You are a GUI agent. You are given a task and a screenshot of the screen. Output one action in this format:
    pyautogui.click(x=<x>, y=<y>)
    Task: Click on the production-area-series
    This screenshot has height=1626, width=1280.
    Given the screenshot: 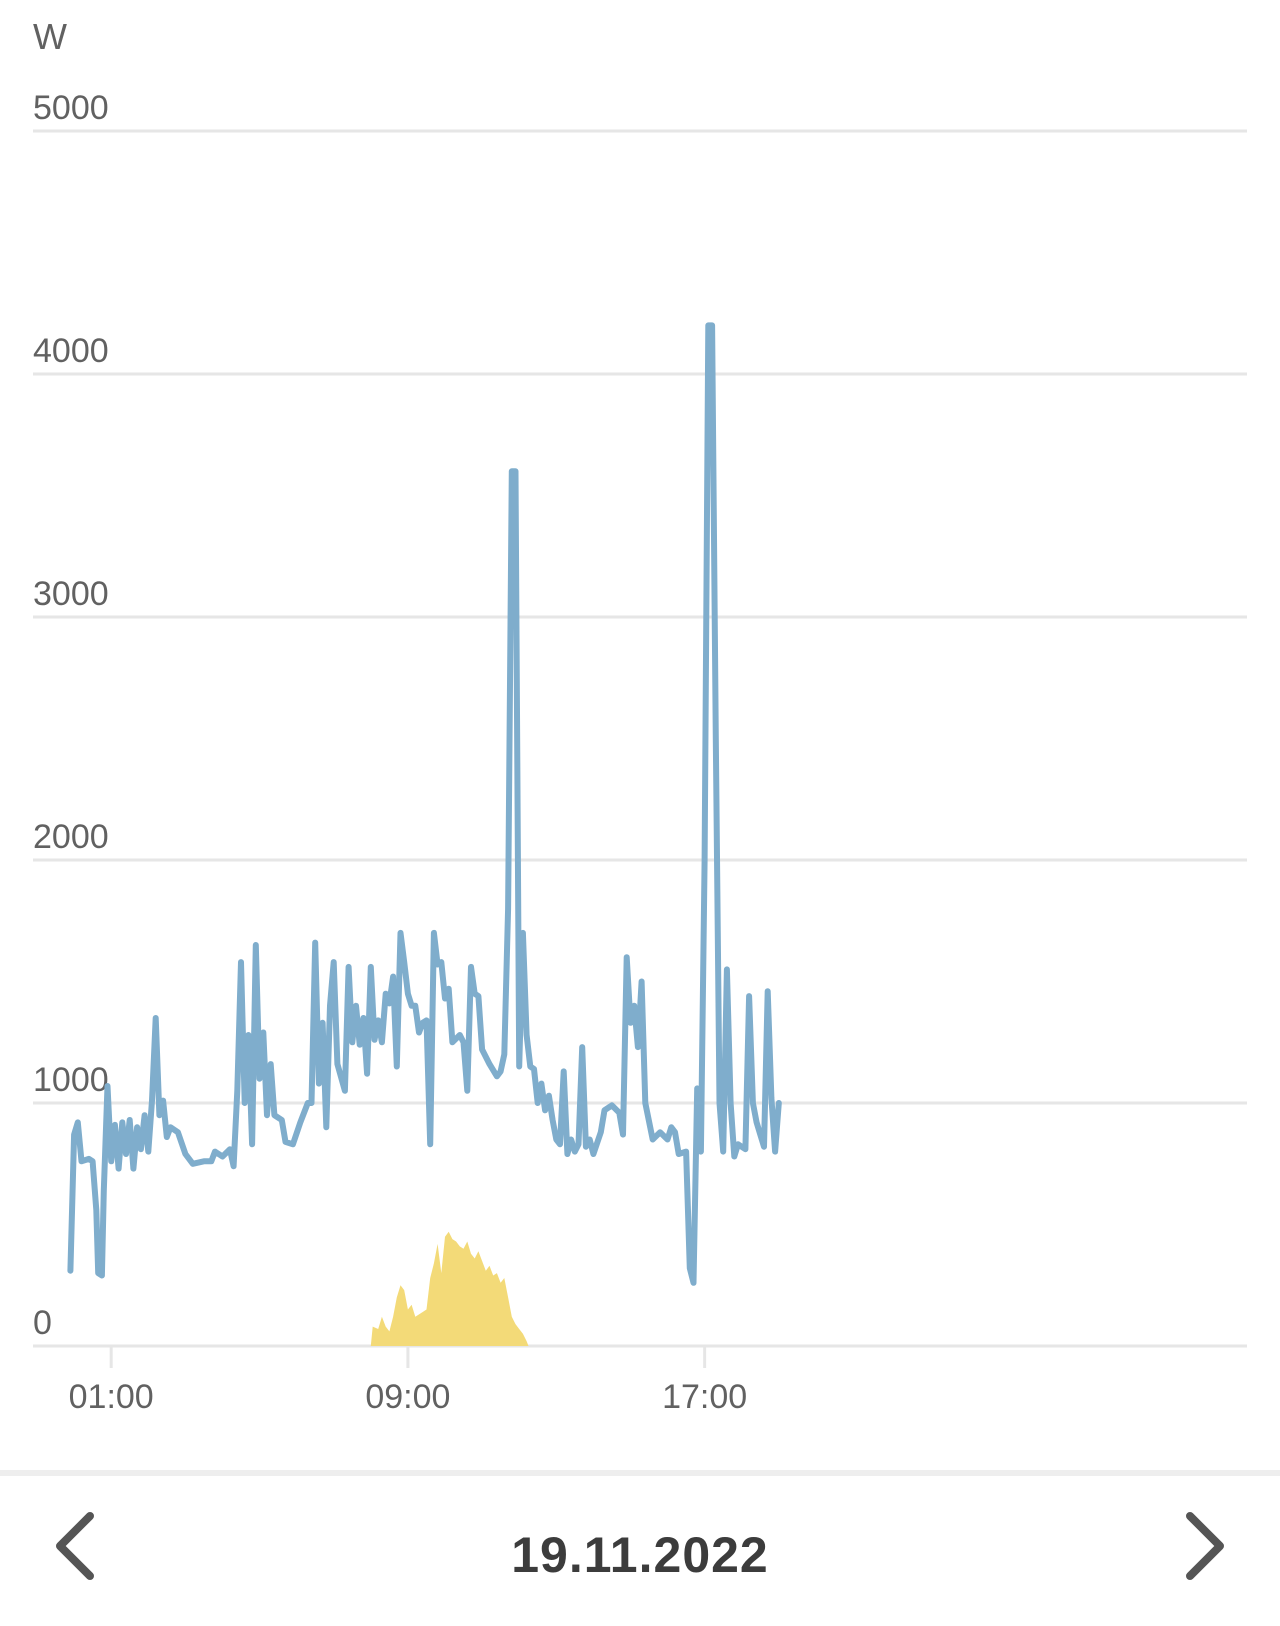 What is the action you would take?
    pyautogui.click(x=449, y=1288)
    